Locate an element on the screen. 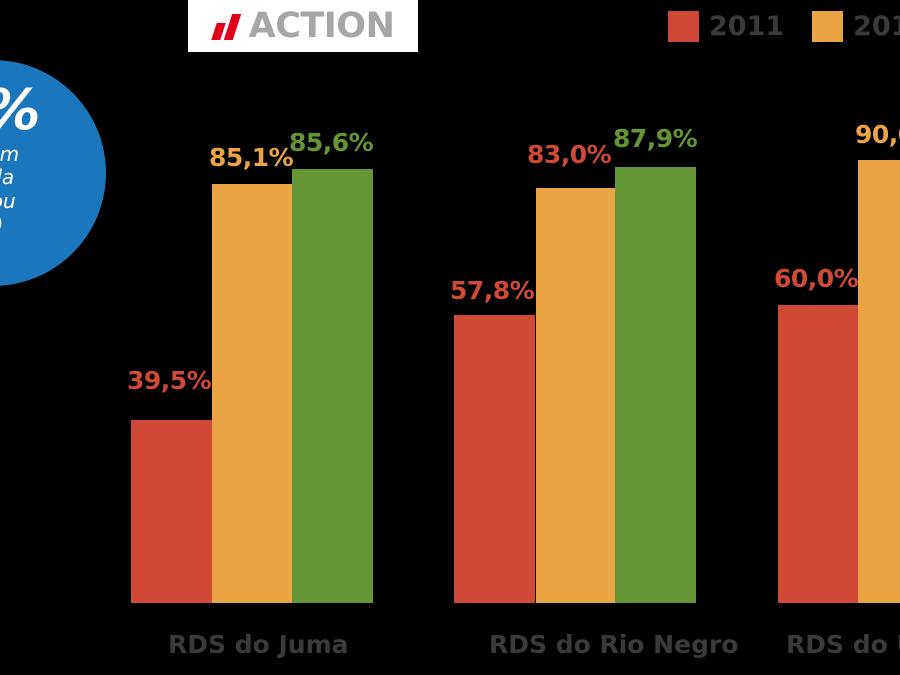  callout-description: eram vida orou 9) is located at coordinates (10, 188).